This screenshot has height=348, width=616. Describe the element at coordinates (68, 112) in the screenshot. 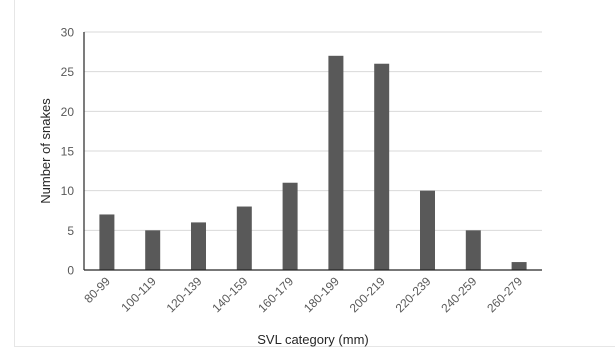

I see `y-tick-label: 20` at that location.